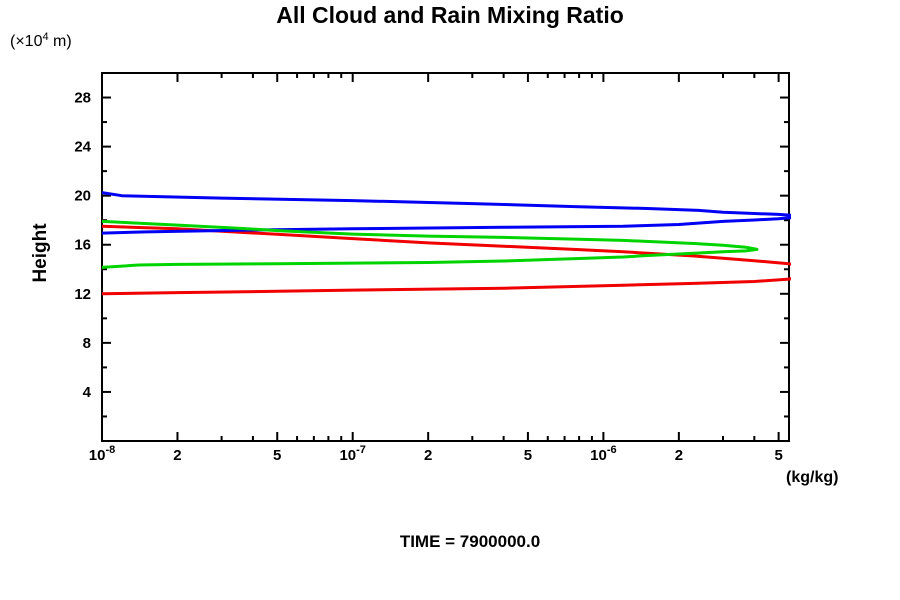 The width and height of the screenshot is (900, 600). I want to click on y-tick-label: 24, so click(82, 147).